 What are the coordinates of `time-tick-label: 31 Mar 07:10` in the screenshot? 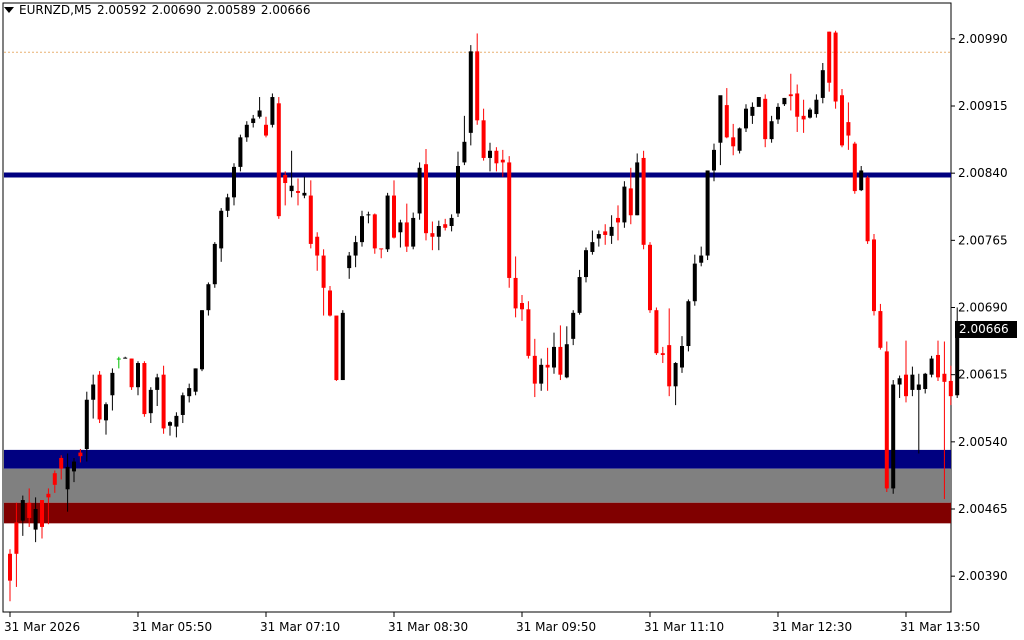 It's located at (300, 627).